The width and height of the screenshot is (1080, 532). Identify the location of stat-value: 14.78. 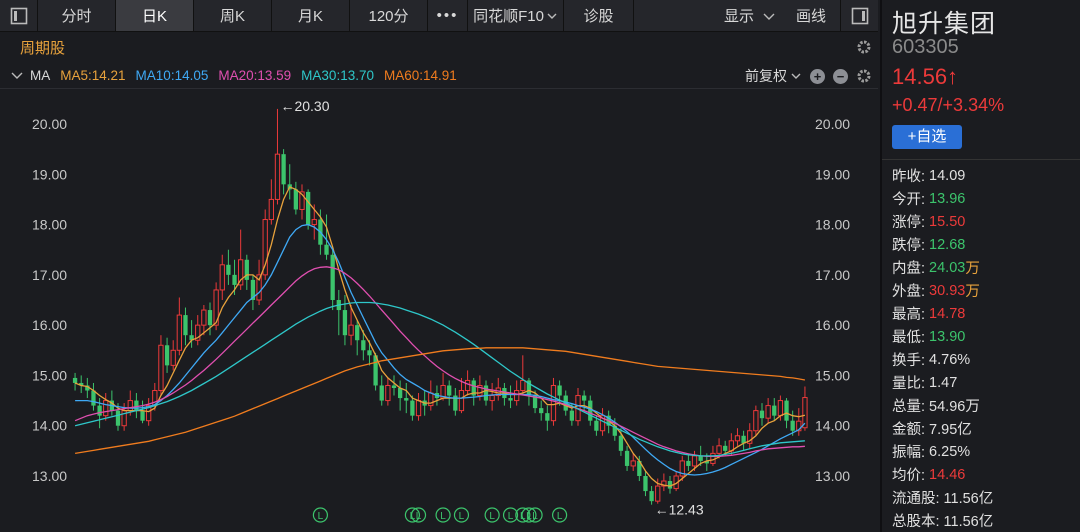
(947, 313).